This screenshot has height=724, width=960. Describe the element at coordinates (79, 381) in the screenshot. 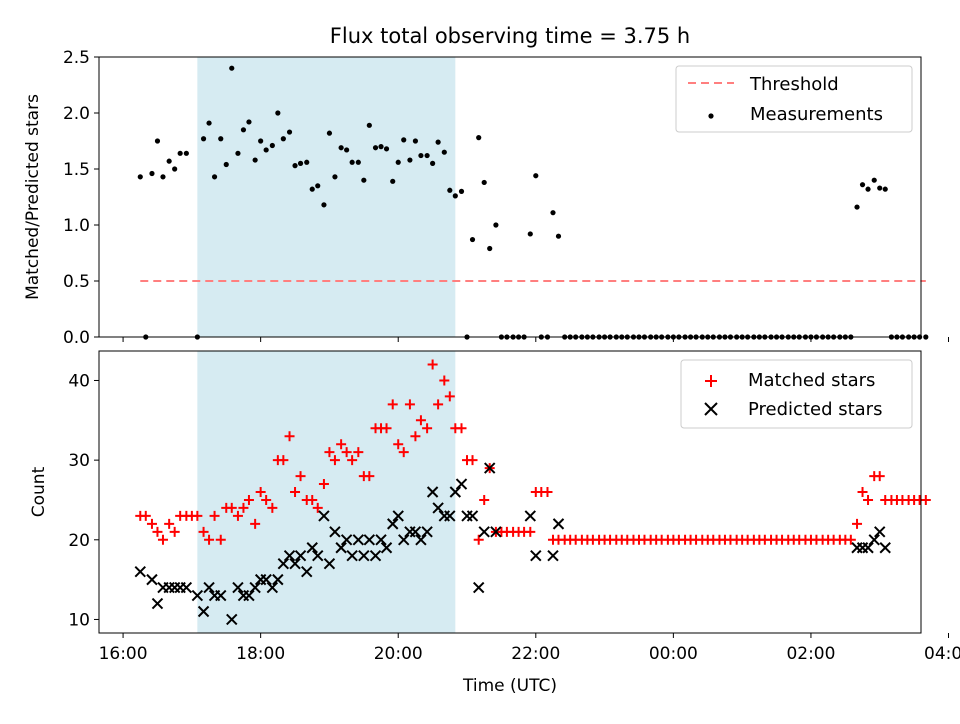

I see `bottom-y-tick-label: 40` at that location.